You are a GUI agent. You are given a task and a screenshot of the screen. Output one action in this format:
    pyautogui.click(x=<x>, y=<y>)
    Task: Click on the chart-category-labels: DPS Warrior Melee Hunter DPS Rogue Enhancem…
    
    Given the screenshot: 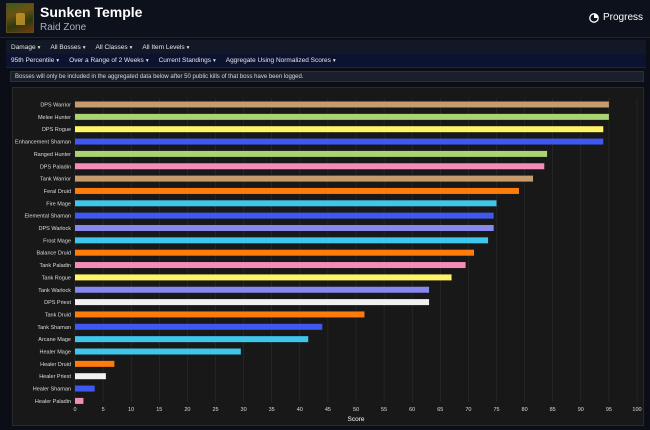 What is the action you would take?
    pyautogui.click(x=43, y=254)
    